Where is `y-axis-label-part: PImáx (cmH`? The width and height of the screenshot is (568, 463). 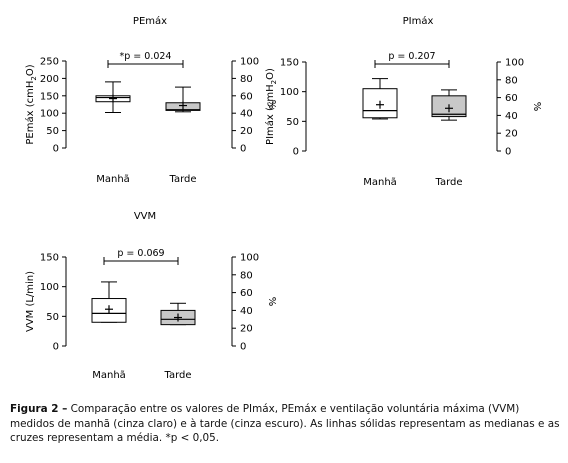 y-axis-label-part: PImáx (cmH is located at coordinates (270, 114).